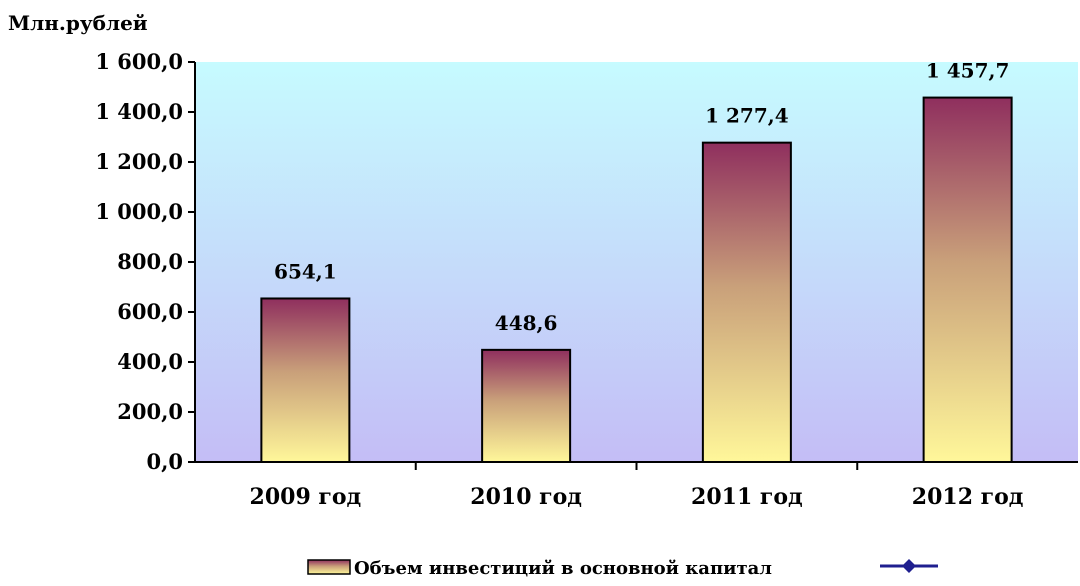 The image size is (1080, 586). Describe the element at coordinates (968, 71) in the screenshot. I see `bar-value-label: 1 457,7` at that location.